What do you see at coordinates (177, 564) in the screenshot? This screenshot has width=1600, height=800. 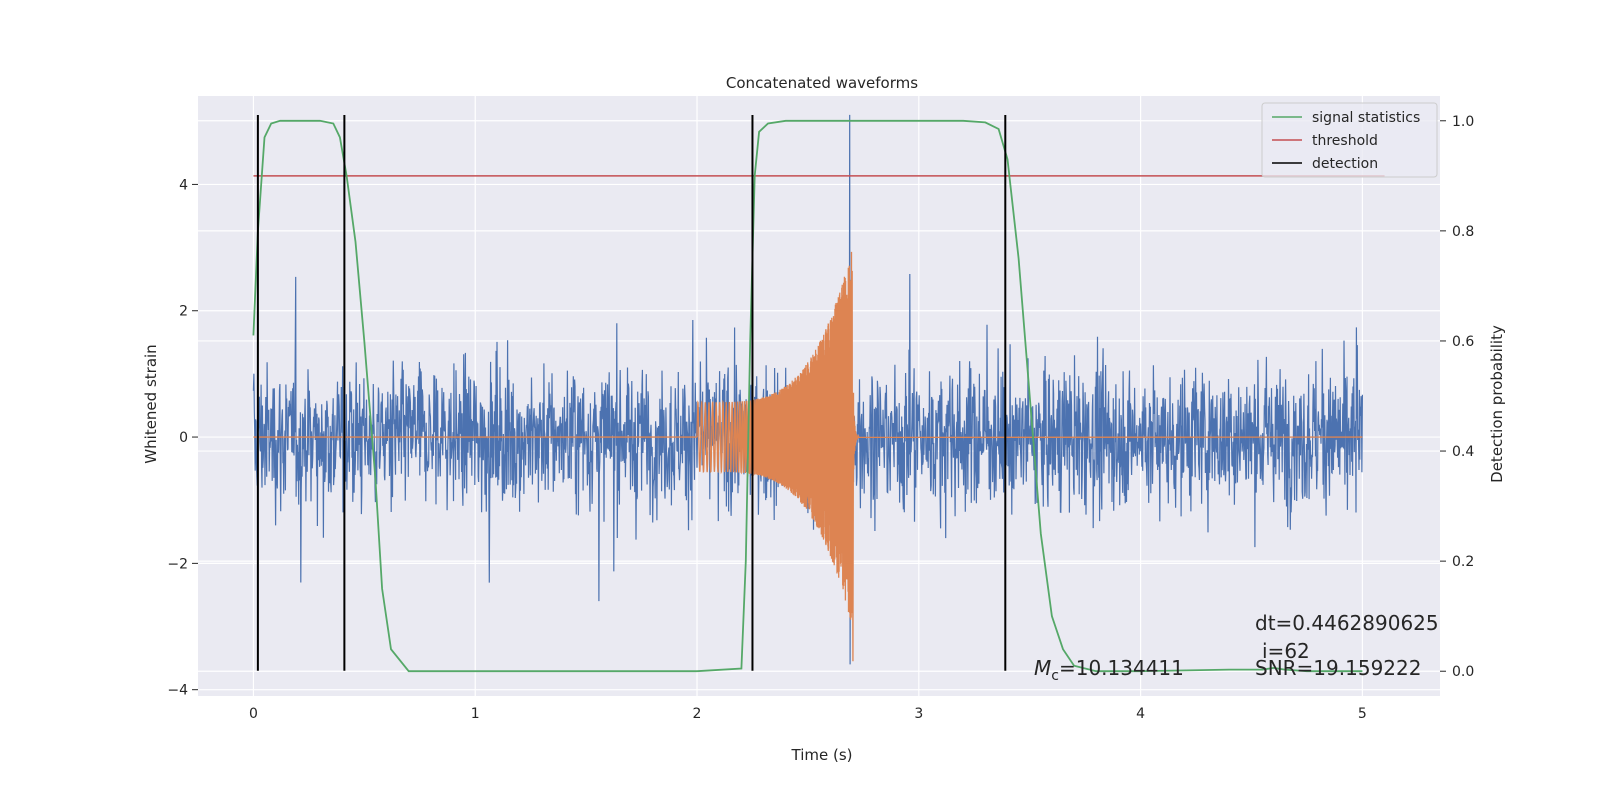 I see `y-tick-label: −2` at bounding box center [177, 564].